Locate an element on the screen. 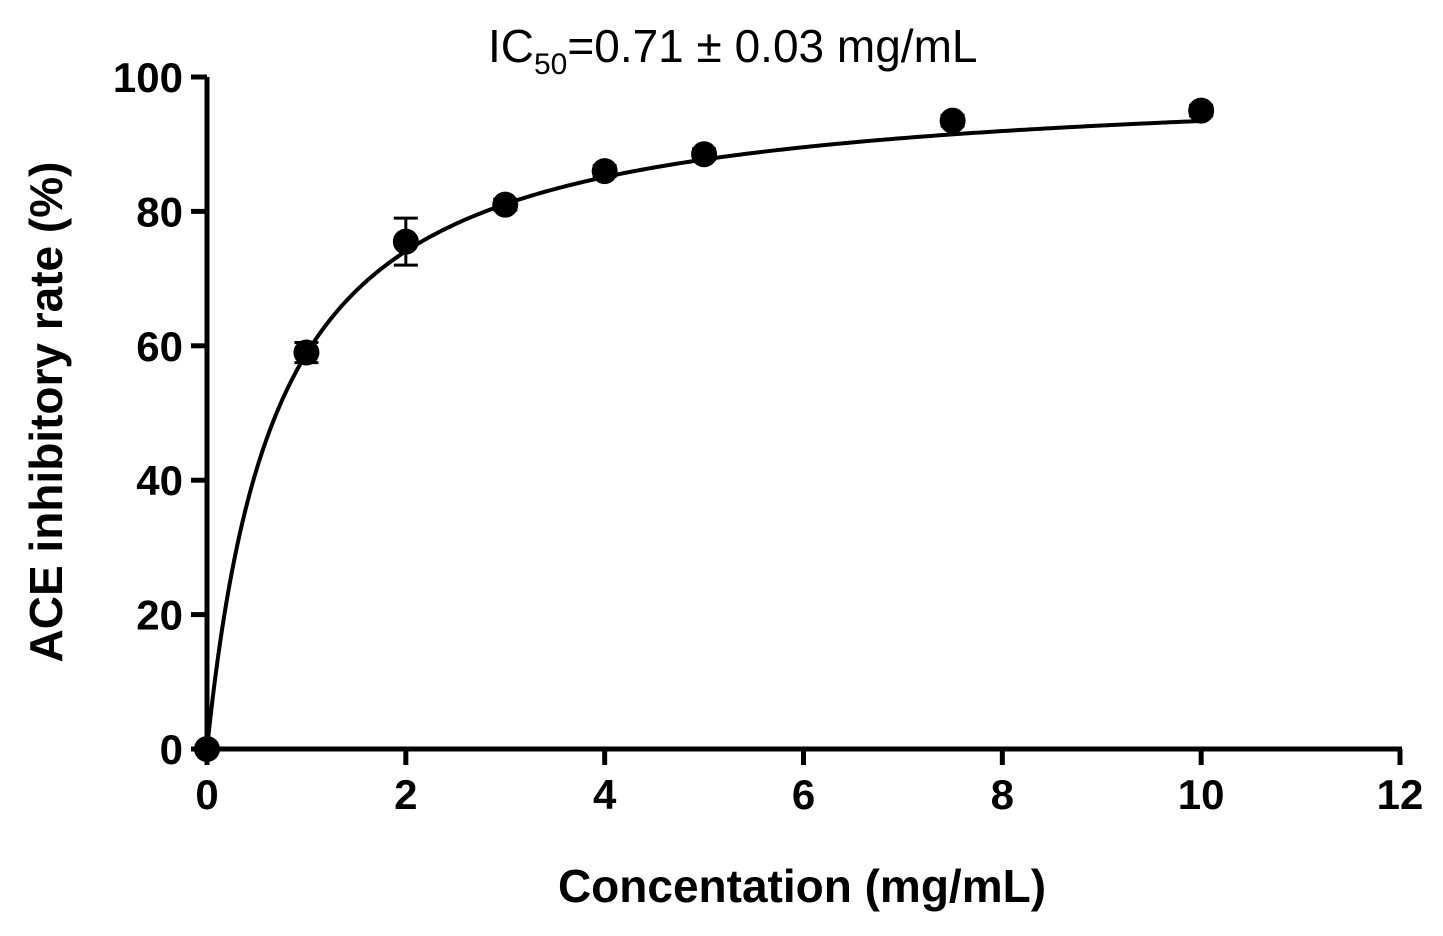 The image size is (1443, 936). x-tick-label: 4 is located at coordinates (605, 794).